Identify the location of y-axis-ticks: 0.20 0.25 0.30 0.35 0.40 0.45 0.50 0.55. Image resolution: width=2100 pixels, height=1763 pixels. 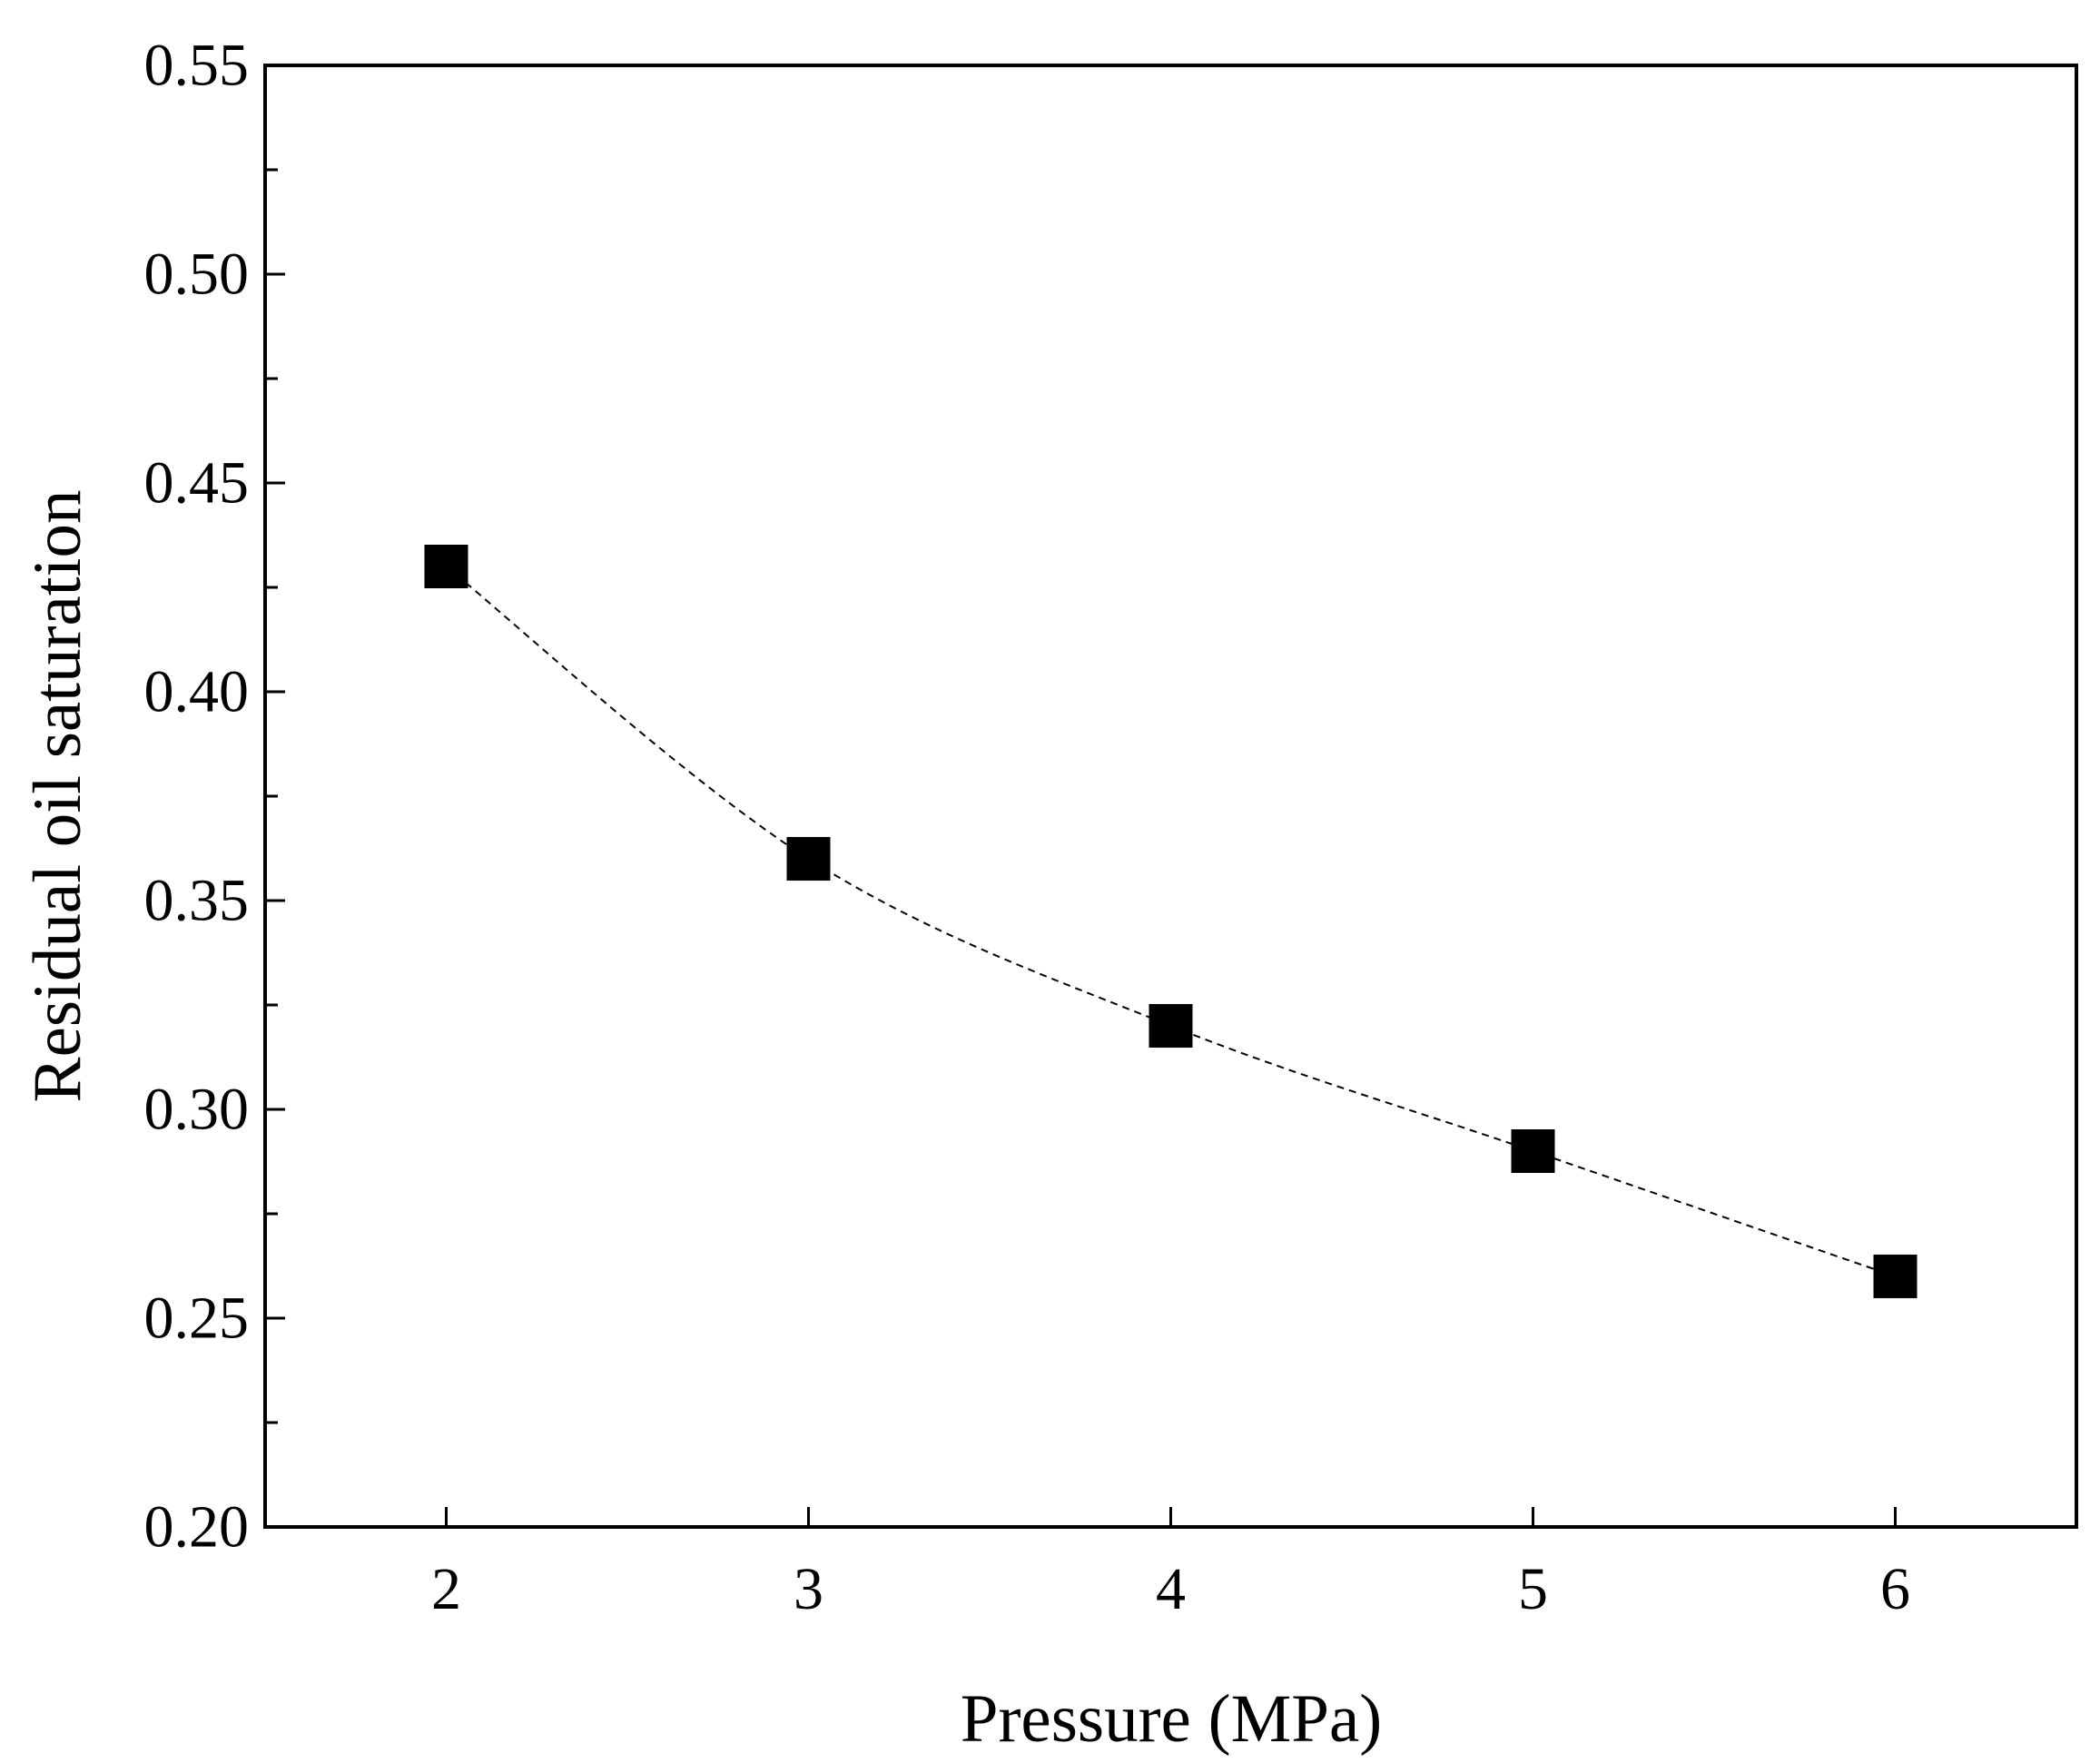
(214, 797).